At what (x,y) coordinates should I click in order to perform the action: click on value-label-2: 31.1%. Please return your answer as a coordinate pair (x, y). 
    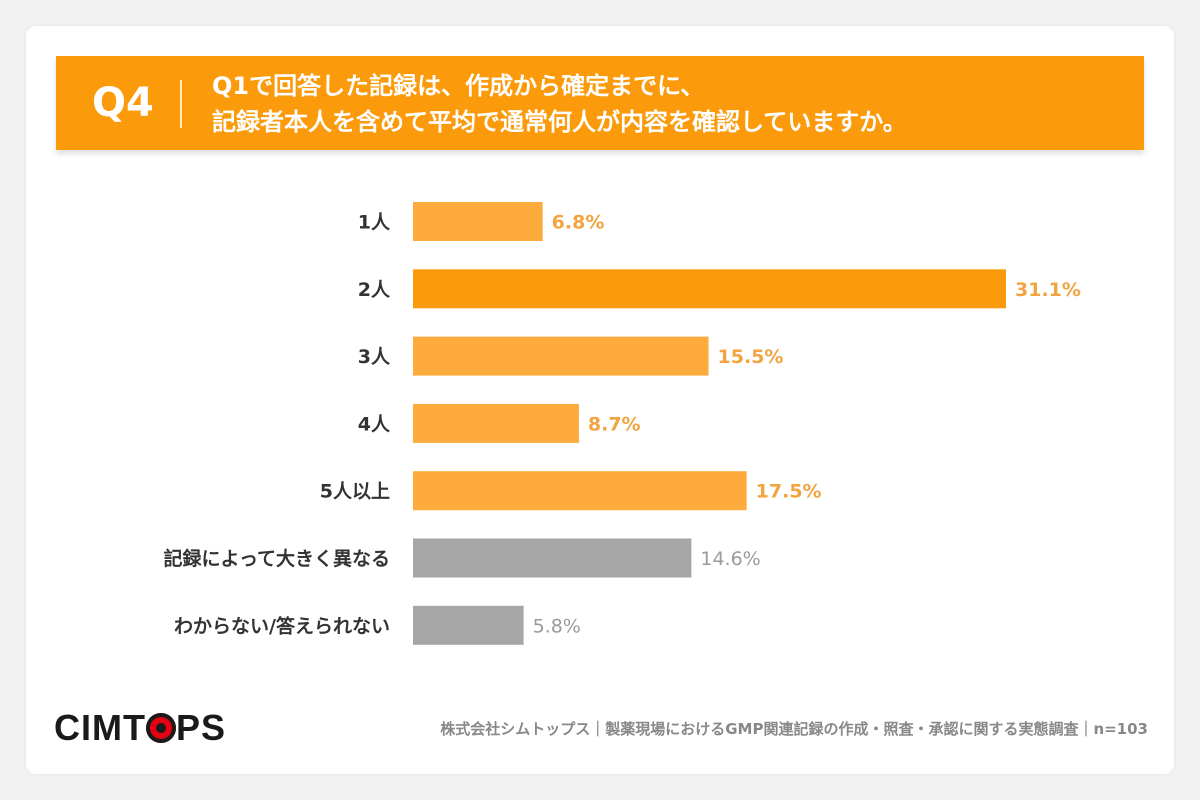
    Looking at the image, I should click on (1048, 290).